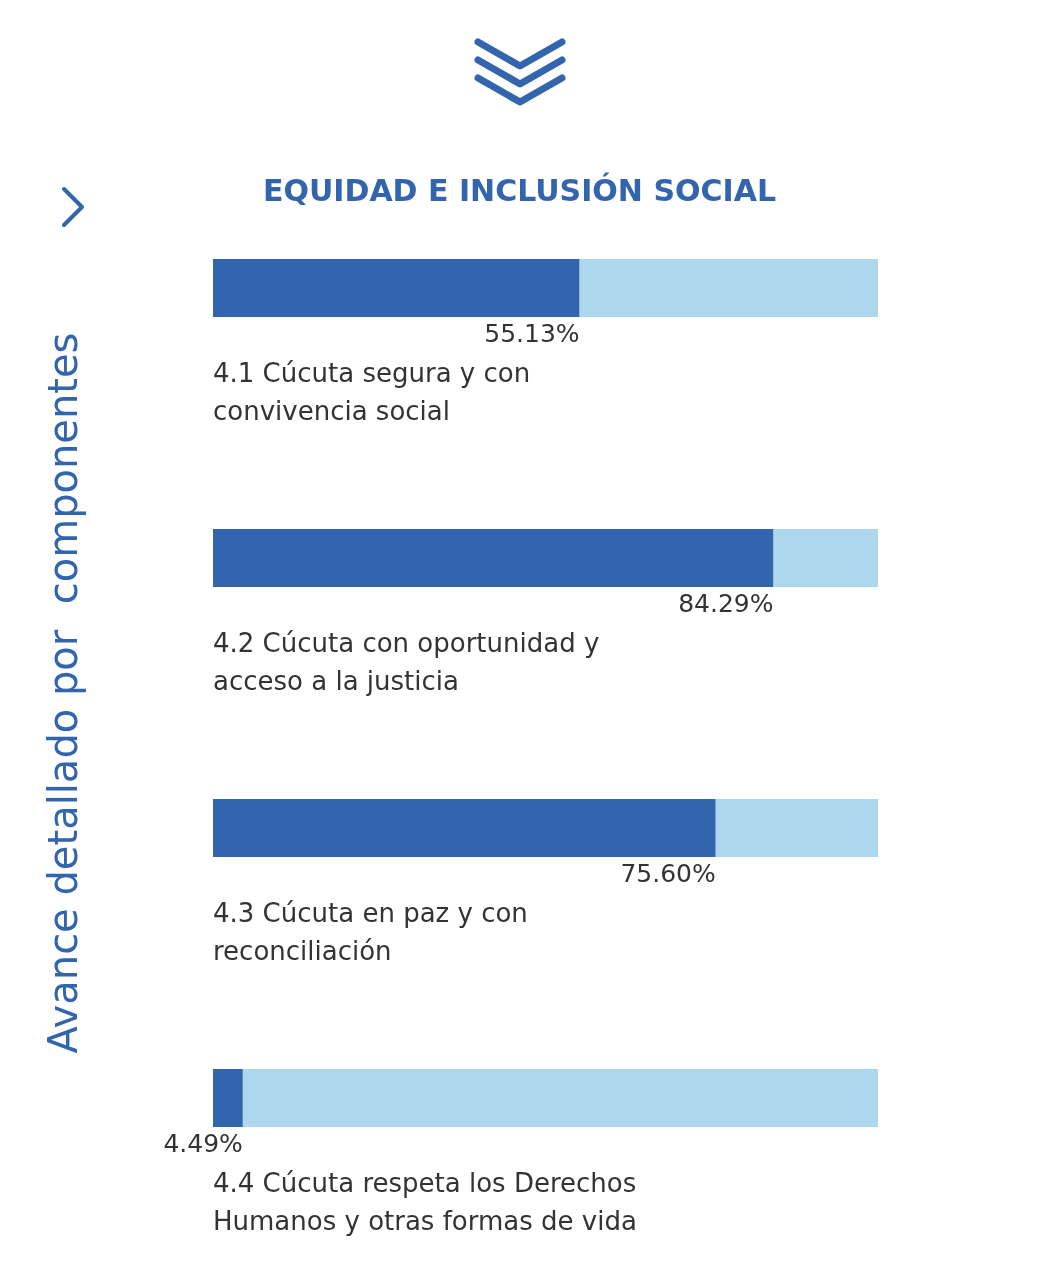 This screenshot has height=1273, width=1039. What do you see at coordinates (376, 392) in the screenshot?
I see `y-tick-label: 4.1 Cúcuta segura y con convivencia social` at bounding box center [376, 392].